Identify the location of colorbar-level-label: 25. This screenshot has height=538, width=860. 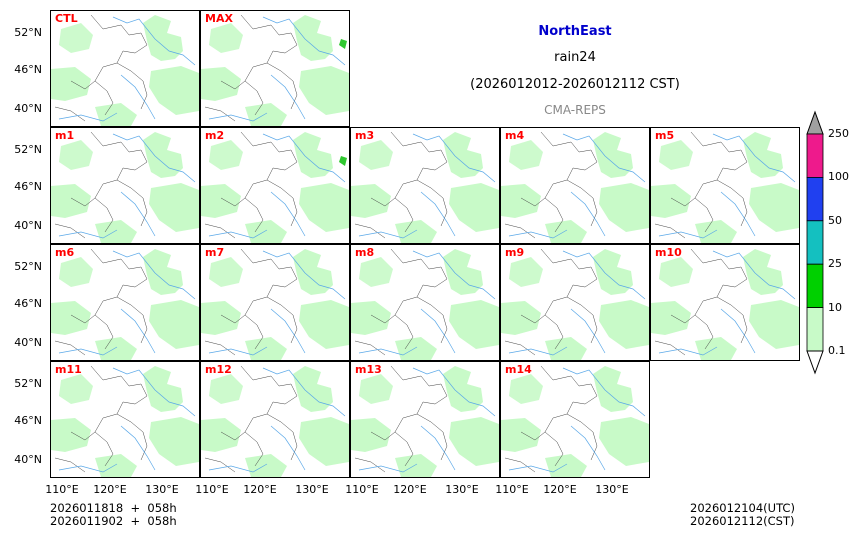
(835, 264).